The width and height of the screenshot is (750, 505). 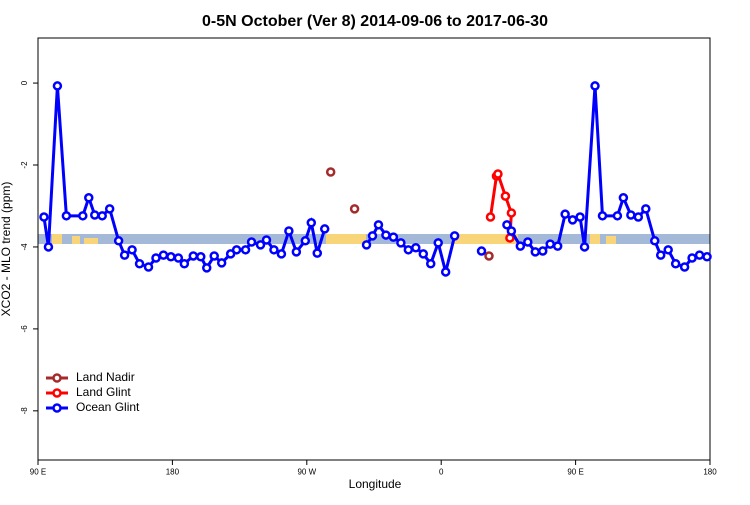 What do you see at coordinates (108, 407) in the screenshot?
I see `legend-label: Ocean Glint` at bounding box center [108, 407].